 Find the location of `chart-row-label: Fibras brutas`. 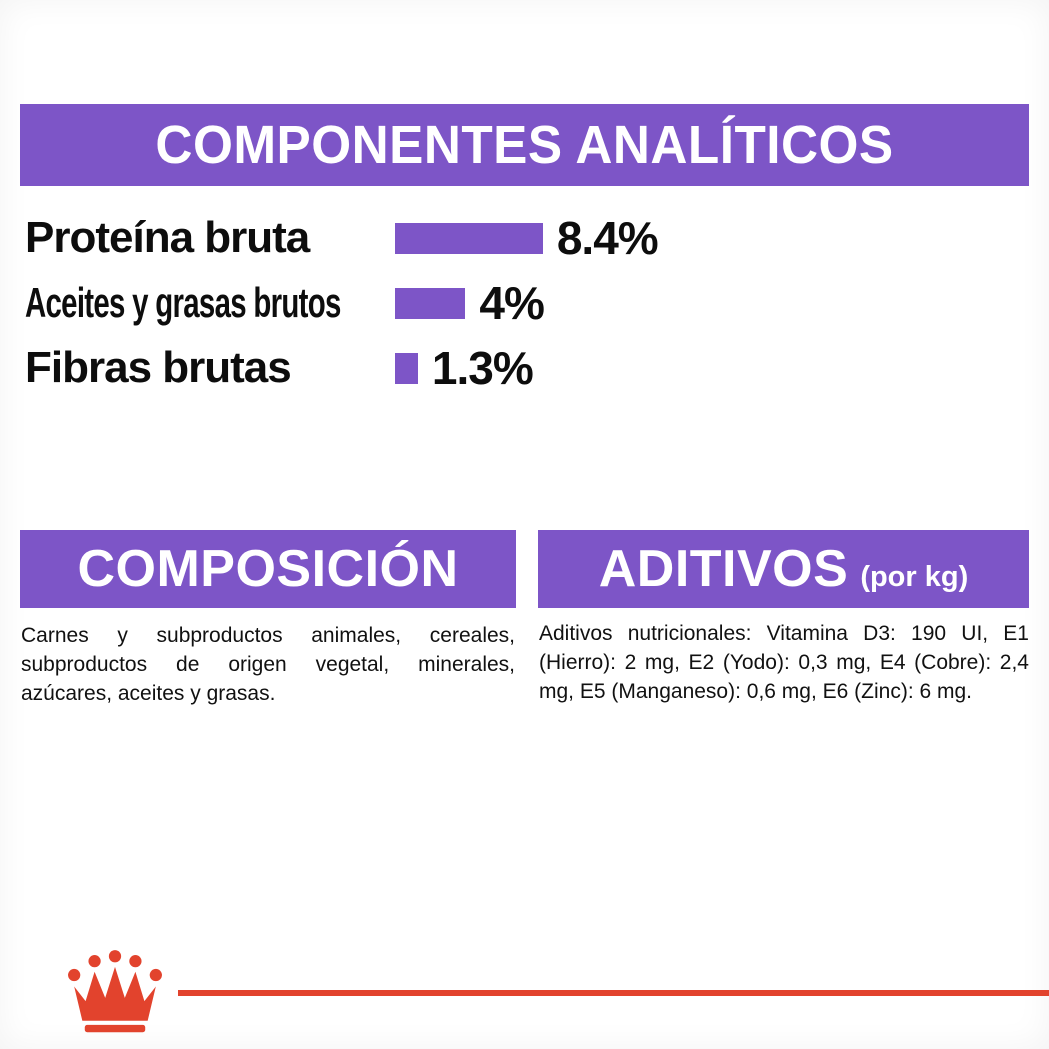

chart-row-label: Fibras brutas is located at coordinates (158, 367).